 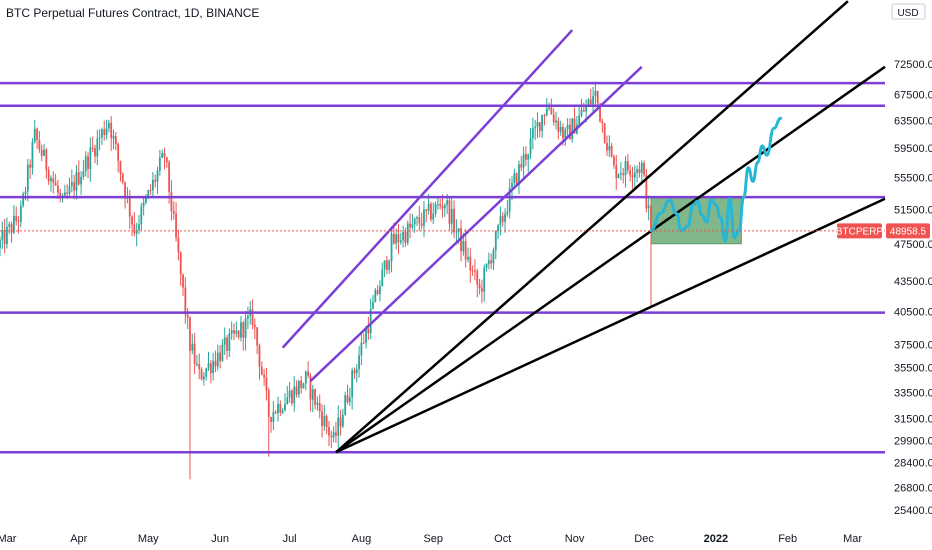 What do you see at coordinates (362, 539) in the screenshot?
I see `x-tick-label-5: Aug` at bounding box center [362, 539].